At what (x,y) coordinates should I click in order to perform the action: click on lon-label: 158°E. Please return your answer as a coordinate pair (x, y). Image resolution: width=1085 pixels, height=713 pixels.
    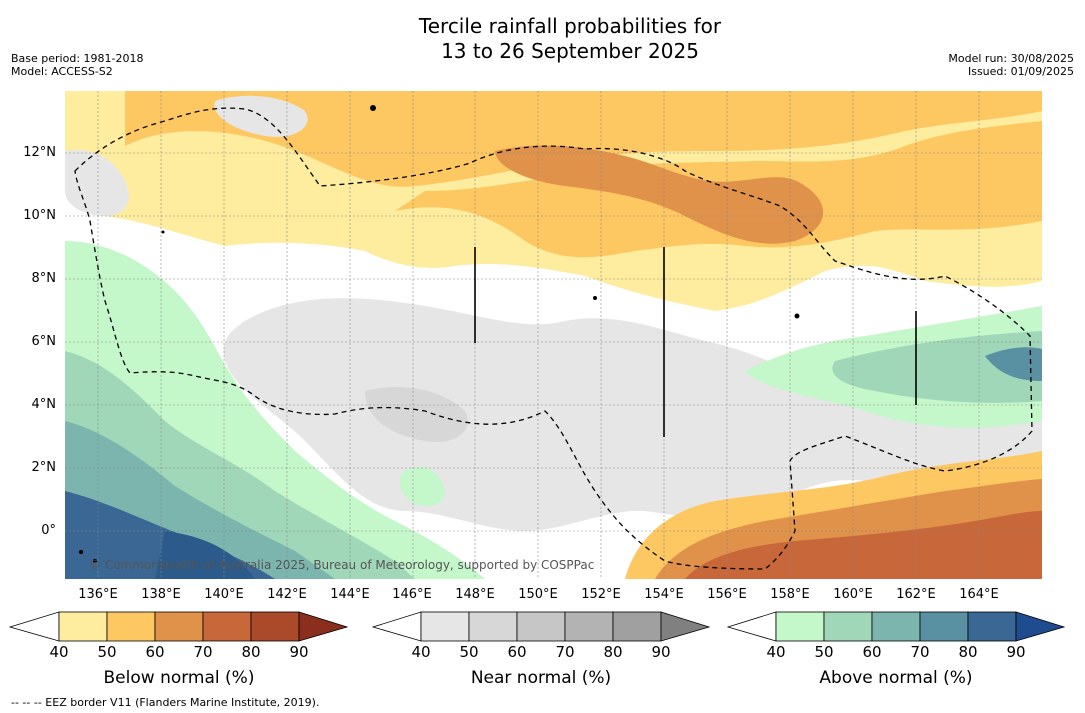
    Looking at the image, I should click on (790, 594).